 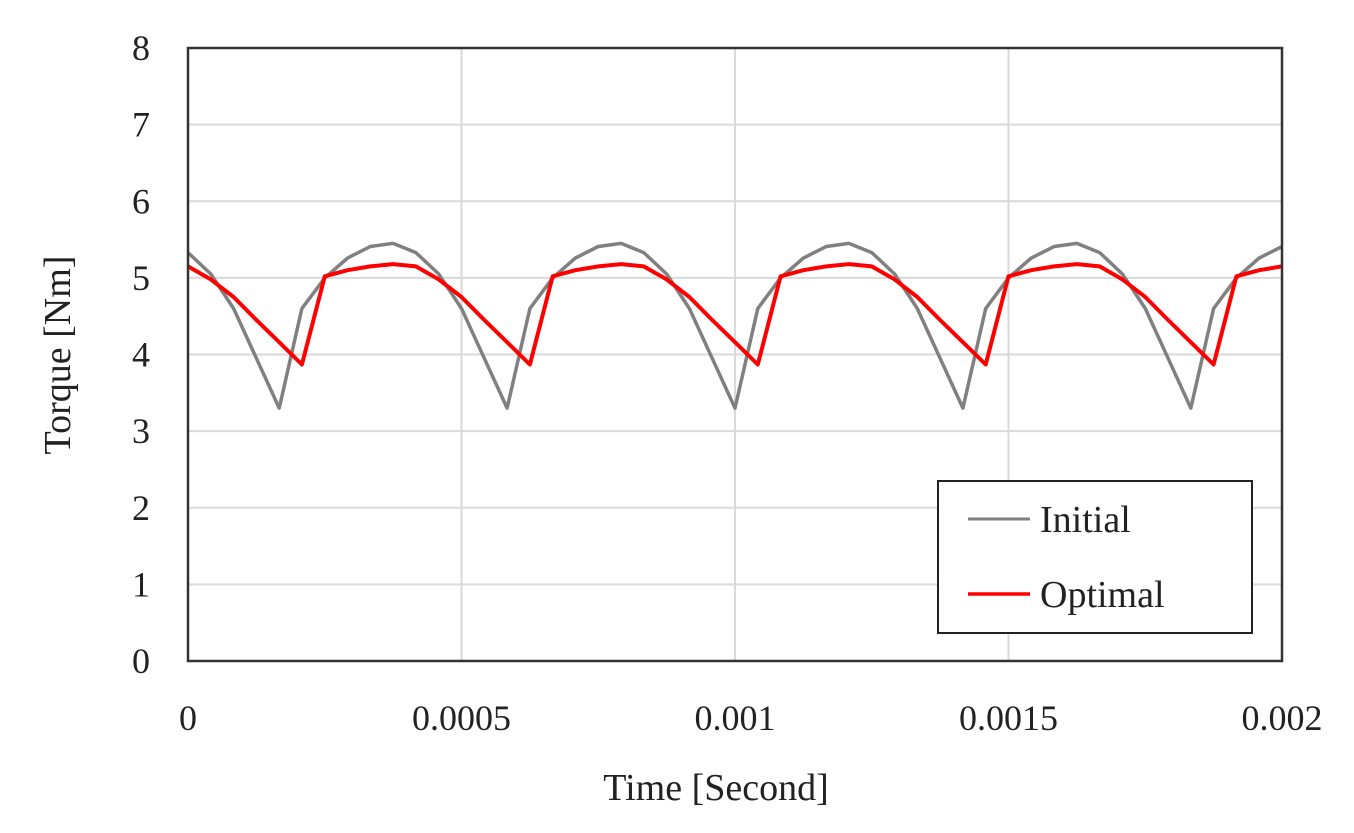 What do you see at coordinates (141, 201) in the screenshot?
I see `y-tick-label: 6` at bounding box center [141, 201].